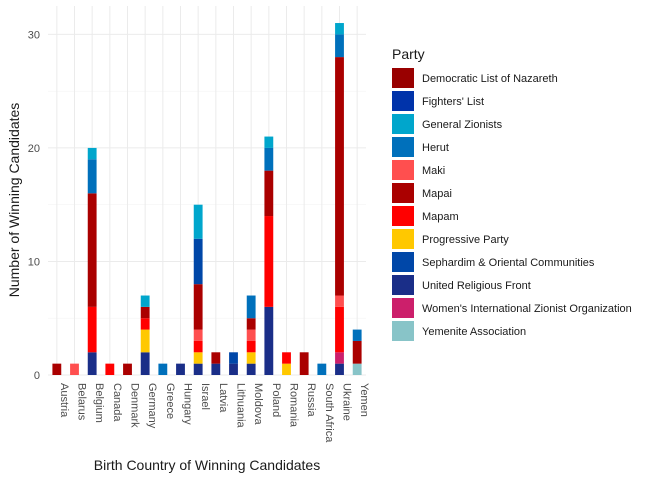  What do you see at coordinates (34, 205) in the screenshot?
I see `y-axis: 0 10 20 30` at bounding box center [34, 205].